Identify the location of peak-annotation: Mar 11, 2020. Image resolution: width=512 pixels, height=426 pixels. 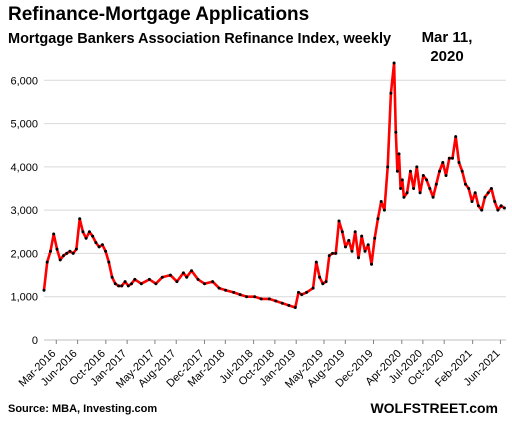
(447, 47).